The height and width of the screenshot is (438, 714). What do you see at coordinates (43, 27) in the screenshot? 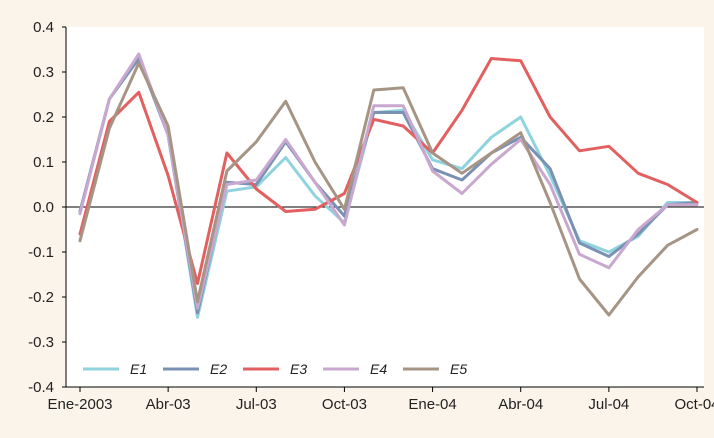
I see `y-tick-label: 0.4` at bounding box center [43, 27].